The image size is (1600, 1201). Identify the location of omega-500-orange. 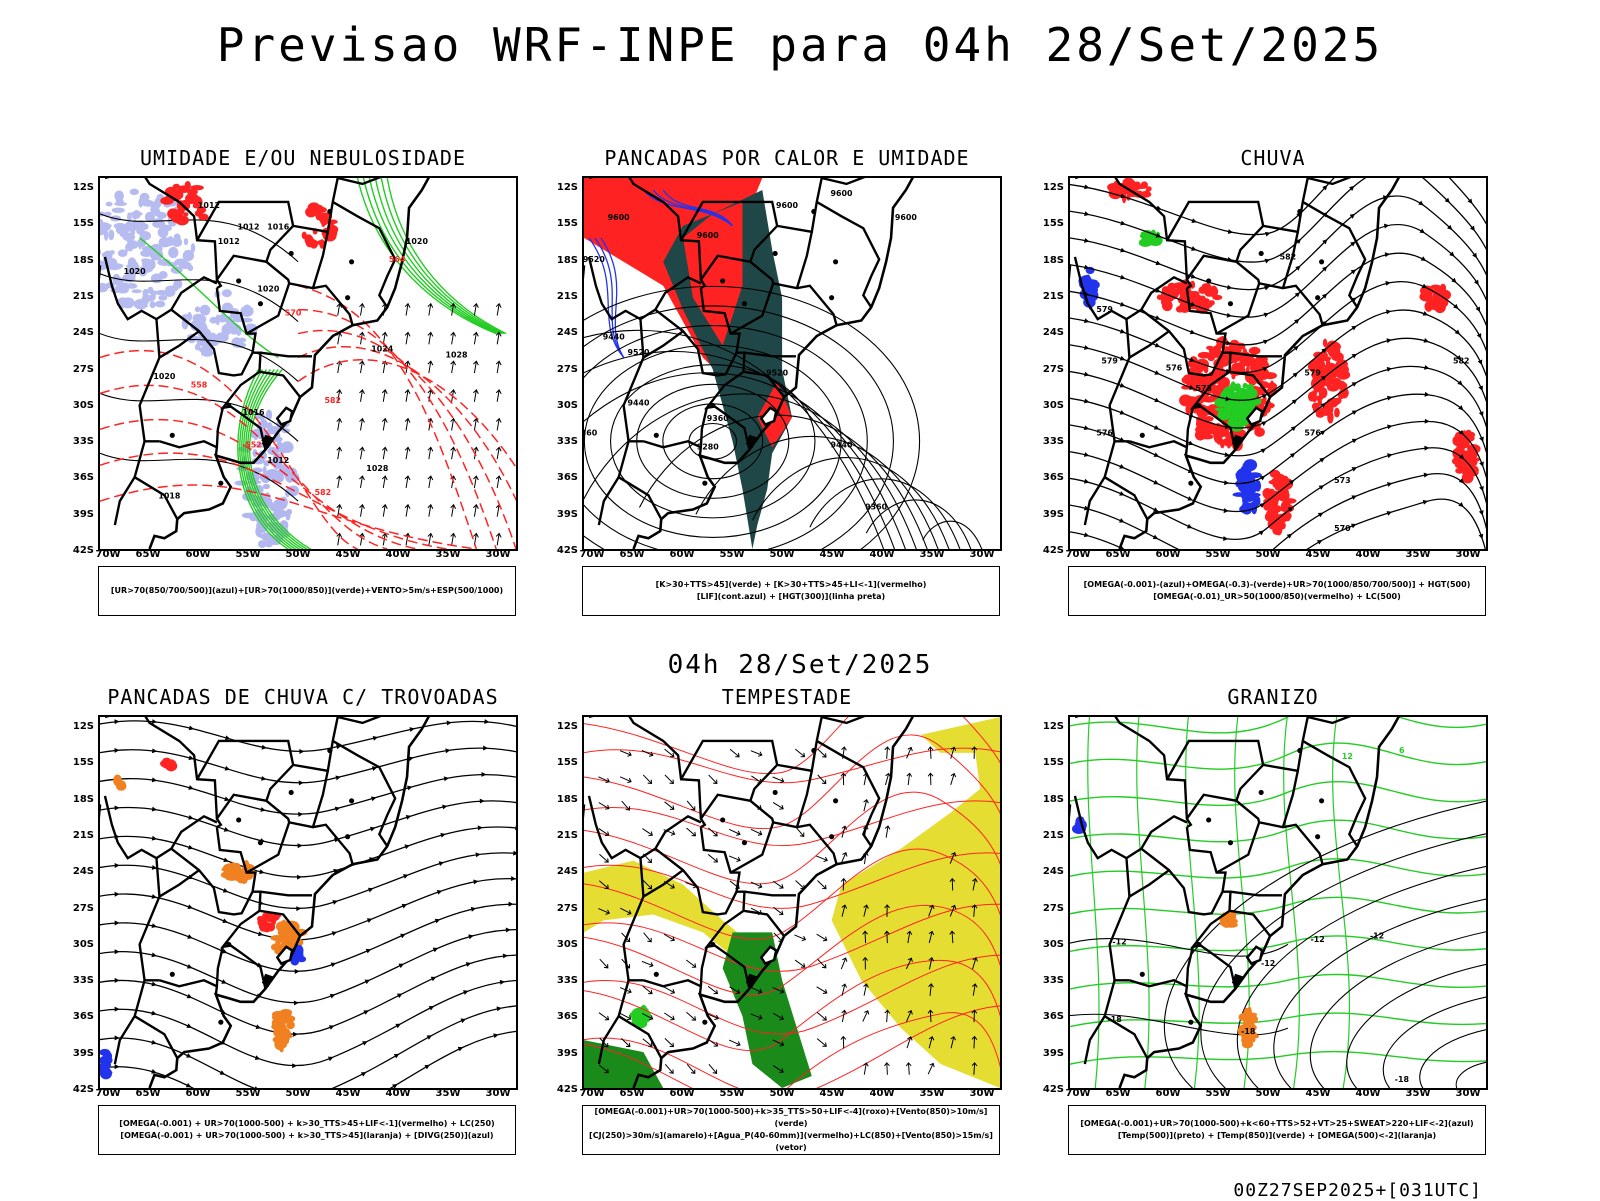
(1228, 918).